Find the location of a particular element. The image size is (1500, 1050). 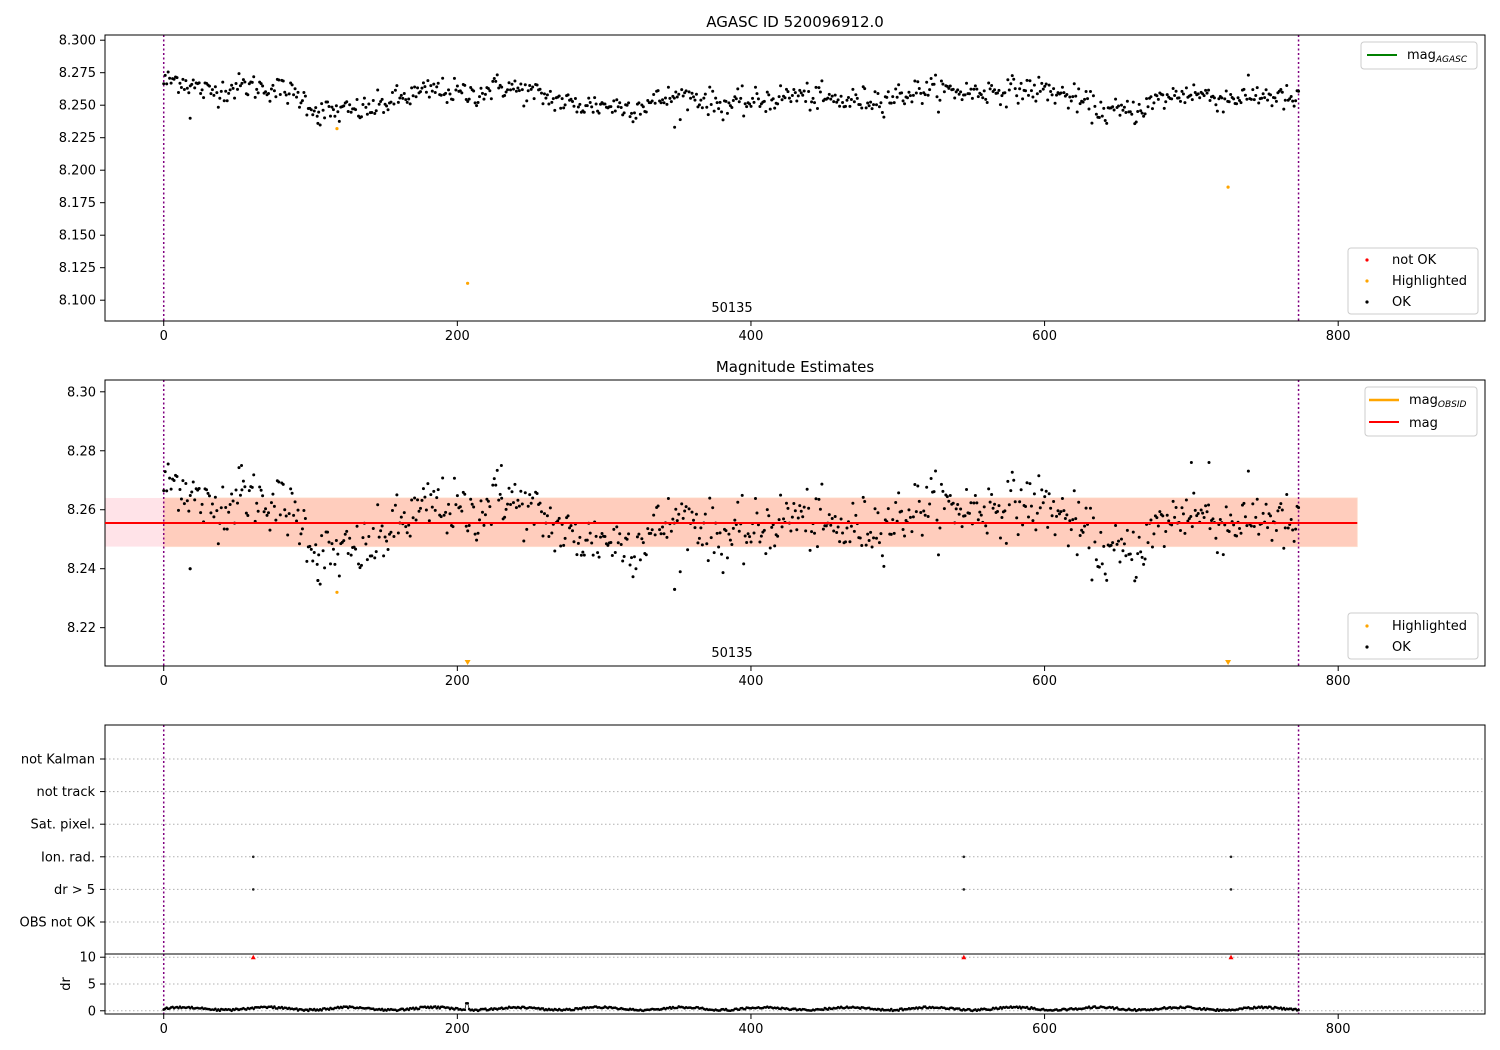

legend-label-not-ok: not OK is located at coordinates (1414, 260).